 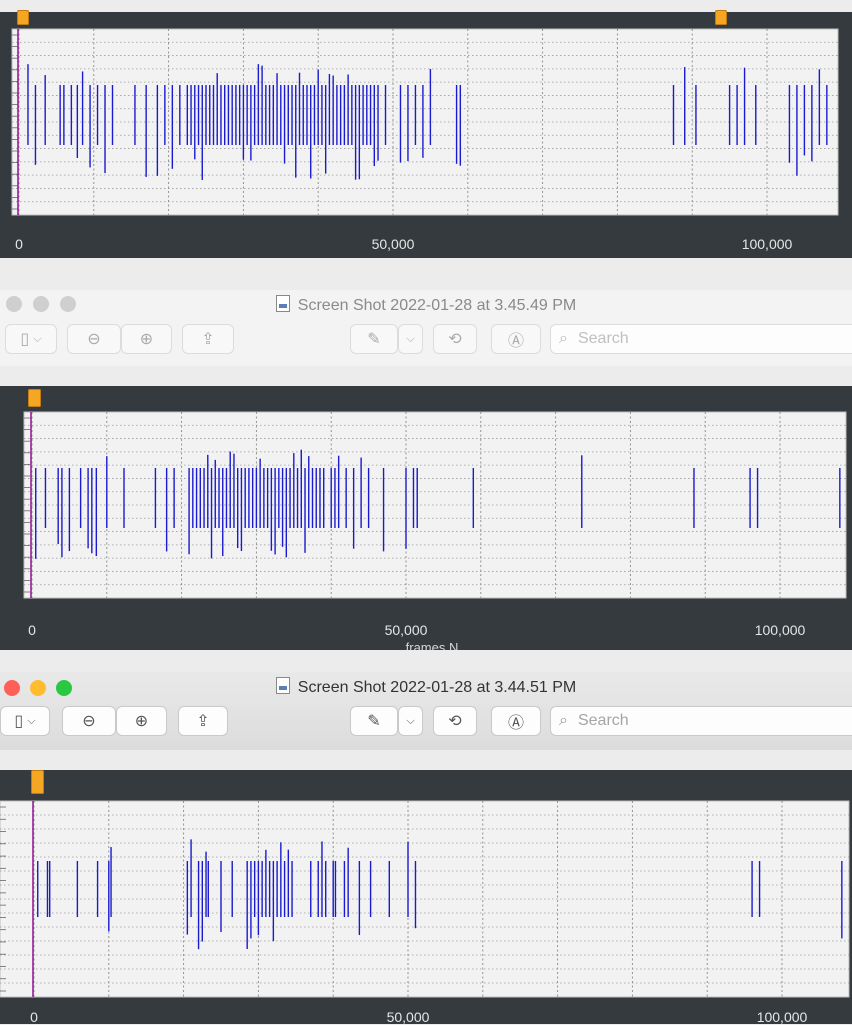 What do you see at coordinates (426, 274) in the screenshot?
I see `window1-bottom-strip` at bounding box center [426, 274].